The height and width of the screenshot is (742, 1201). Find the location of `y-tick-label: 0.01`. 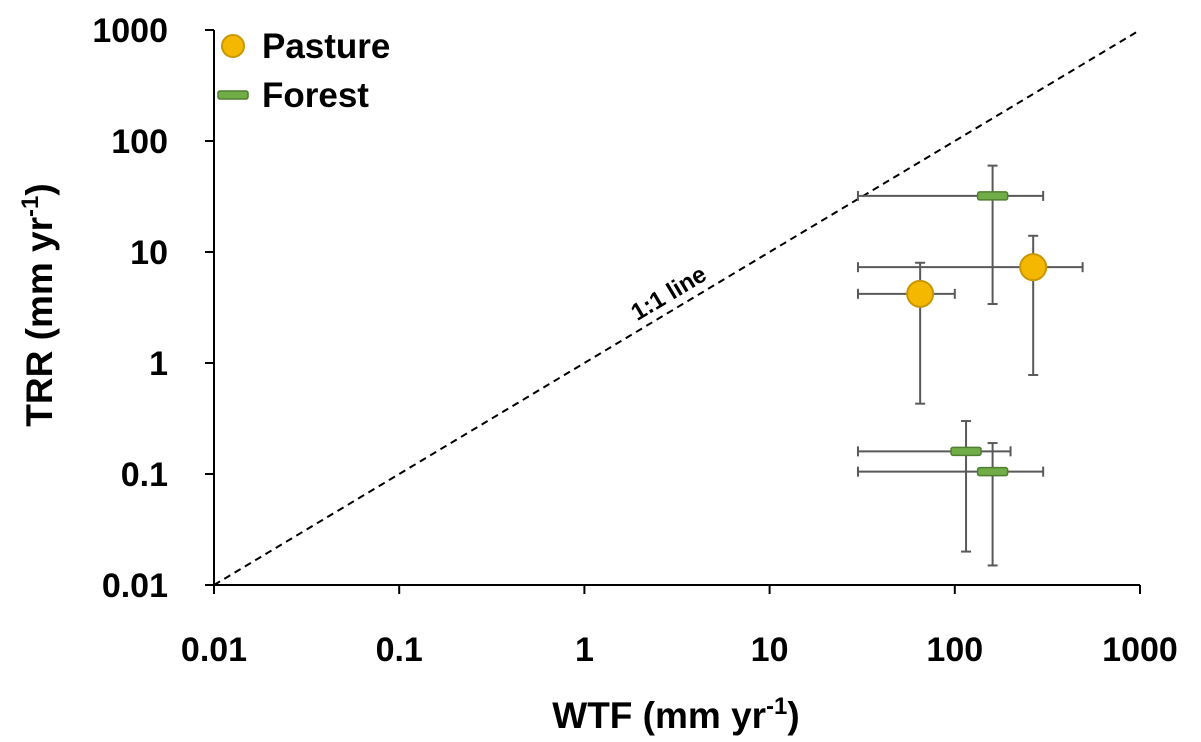

y-tick-label: 0.01 is located at coordinates (135, 586).